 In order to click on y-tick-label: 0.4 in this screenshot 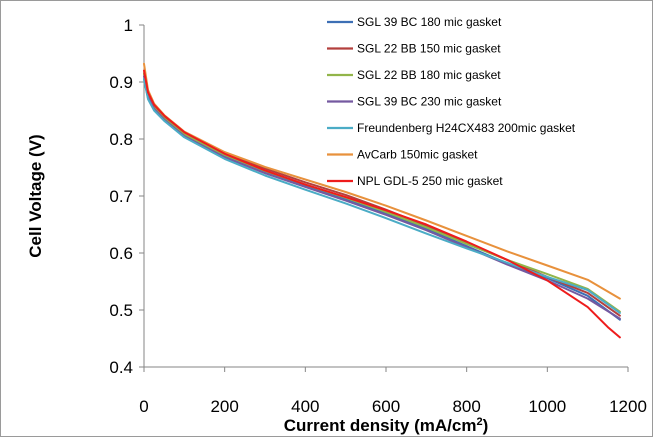, I will do `click(121, 367)`.